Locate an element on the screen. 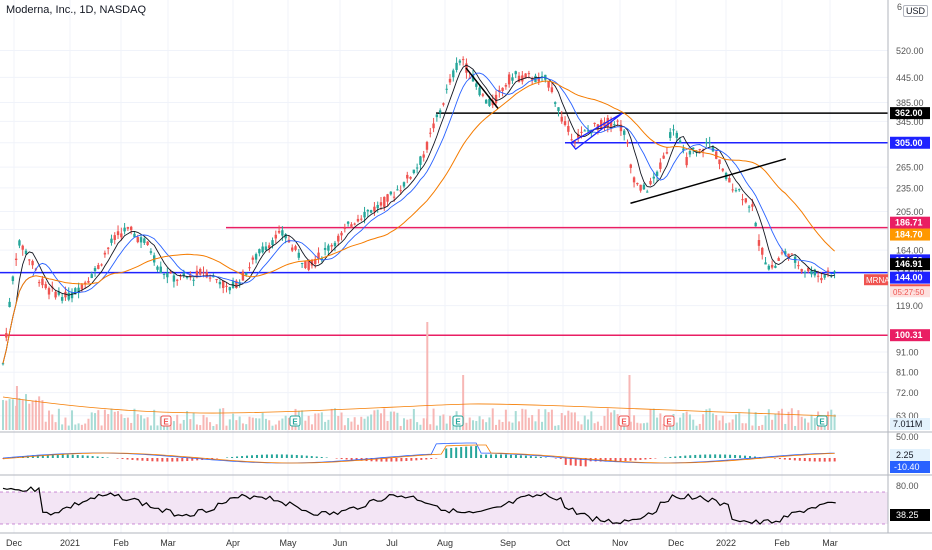 The height and width of the screenshot is (550, 932). price-tick-label: 345.00 is located at coordinates (910, 122).